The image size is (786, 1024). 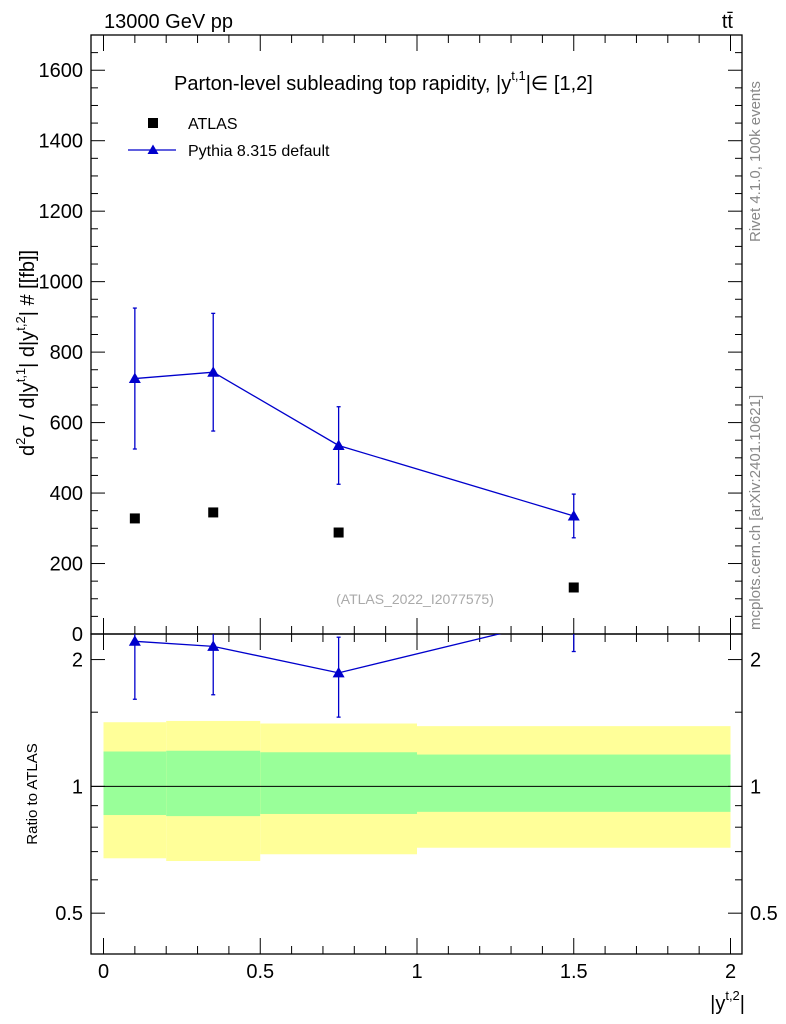 I want to click on ratio-panel-marks, so click(x=352, y=676).